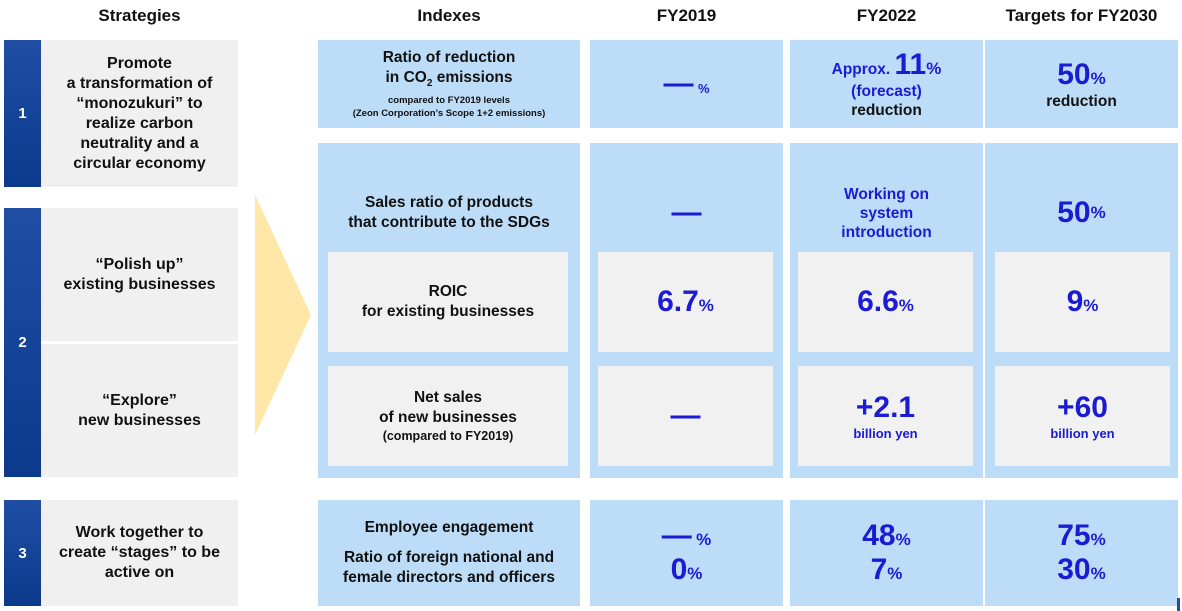 This screenshot has width=1182, height=611. Describe the element at coordinates (449, 577) in the screenshot. I see `index-directors-line: female directors and officers` at that location.